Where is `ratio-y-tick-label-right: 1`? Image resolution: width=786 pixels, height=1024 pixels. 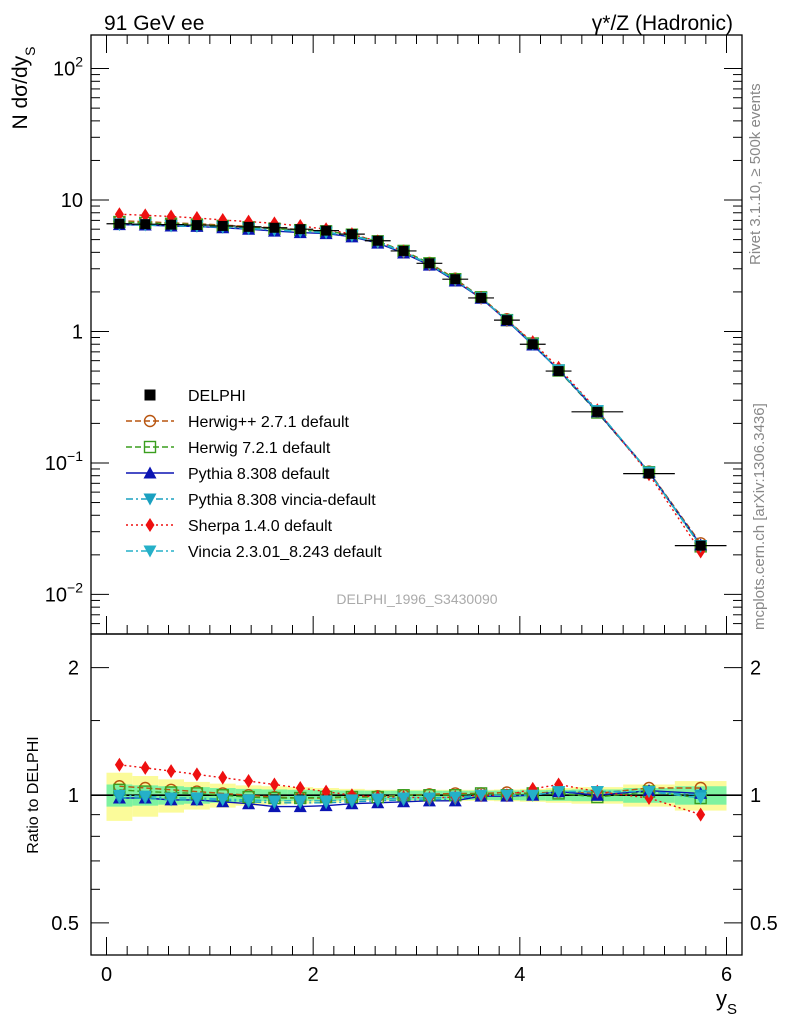 ratio-y-tick-label-right: 1 is located at coordinates (755, 796).